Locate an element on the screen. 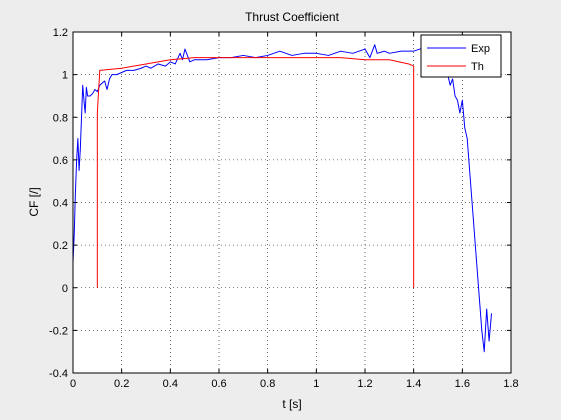  legend-label-th: Th is located at coordinates (477, 67).